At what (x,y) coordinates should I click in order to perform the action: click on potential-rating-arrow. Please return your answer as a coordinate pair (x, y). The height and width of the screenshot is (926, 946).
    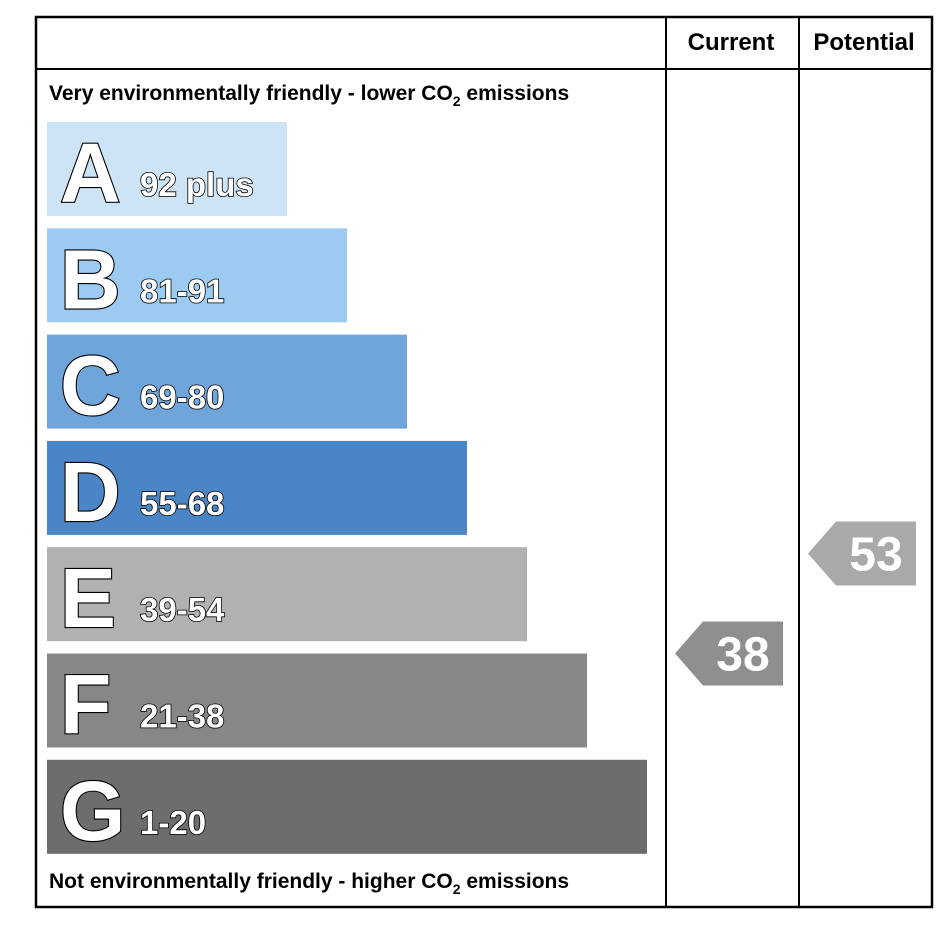
    Looking at the image, I should click on (862, 553).